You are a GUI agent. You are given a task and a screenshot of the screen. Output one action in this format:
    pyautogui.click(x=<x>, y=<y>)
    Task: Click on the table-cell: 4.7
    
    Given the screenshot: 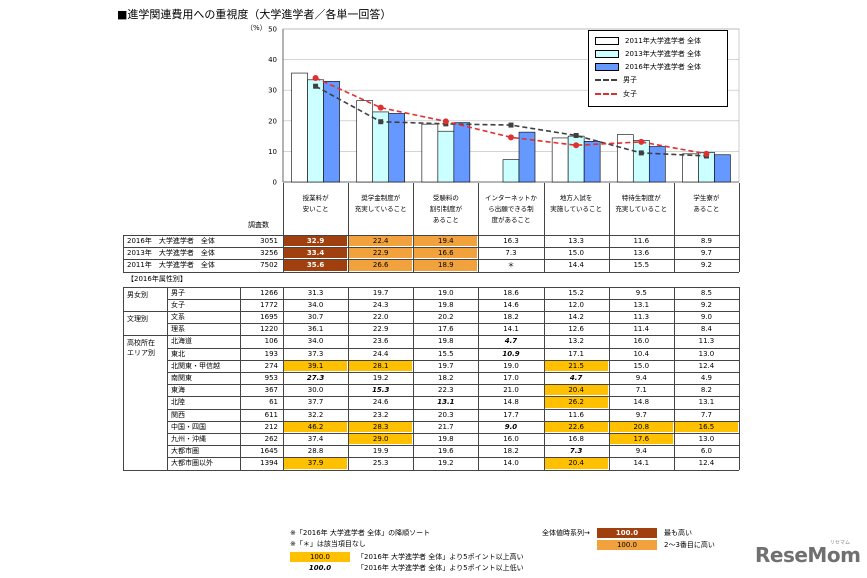 What is the action you would take?
    pyautogui.click(x=576, y=378)
    